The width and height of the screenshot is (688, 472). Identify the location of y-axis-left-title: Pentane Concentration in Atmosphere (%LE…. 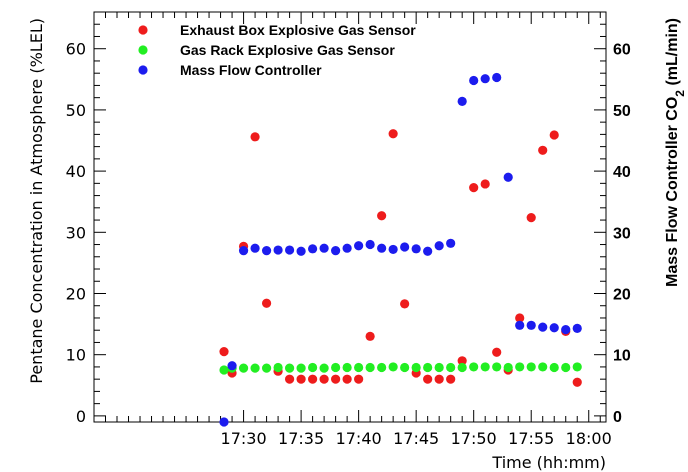
(36, 201).